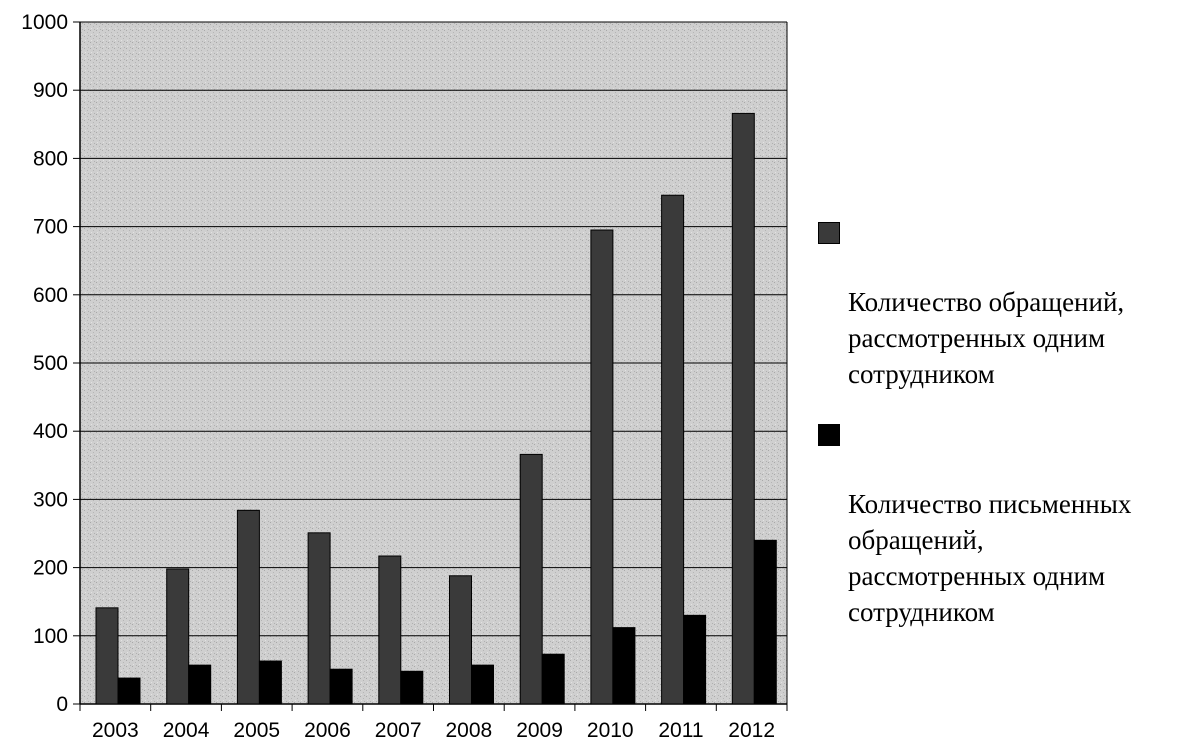 The width and height of the screenshot is (1199, 749). Describe the element at coordinates (319, 618) in the screenshot. I see `bar-total-2006` at that location.